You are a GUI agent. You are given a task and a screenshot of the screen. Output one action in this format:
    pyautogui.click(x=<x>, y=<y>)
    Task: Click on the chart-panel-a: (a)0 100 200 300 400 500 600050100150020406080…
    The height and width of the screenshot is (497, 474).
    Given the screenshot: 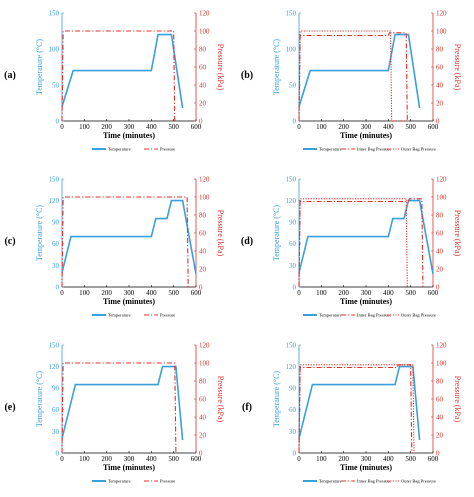 What is the action you would take?
    pyautogui.click(x=114, y=80)
    